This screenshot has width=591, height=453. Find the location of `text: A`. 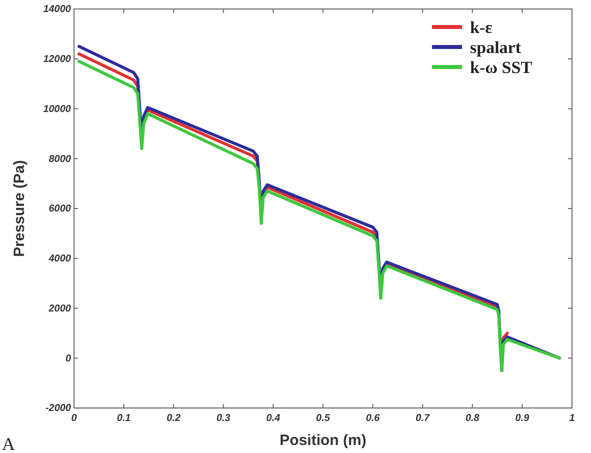

text: A is located at coordinates (8, 443).